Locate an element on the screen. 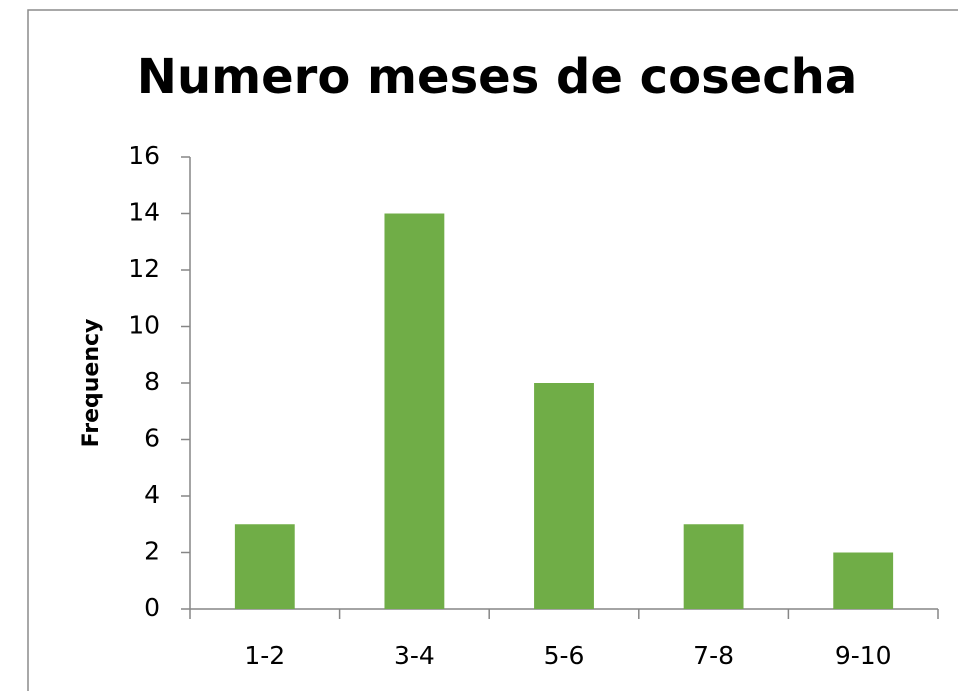  x-tick-label: 9-10 is located at coordinates (863, 655).